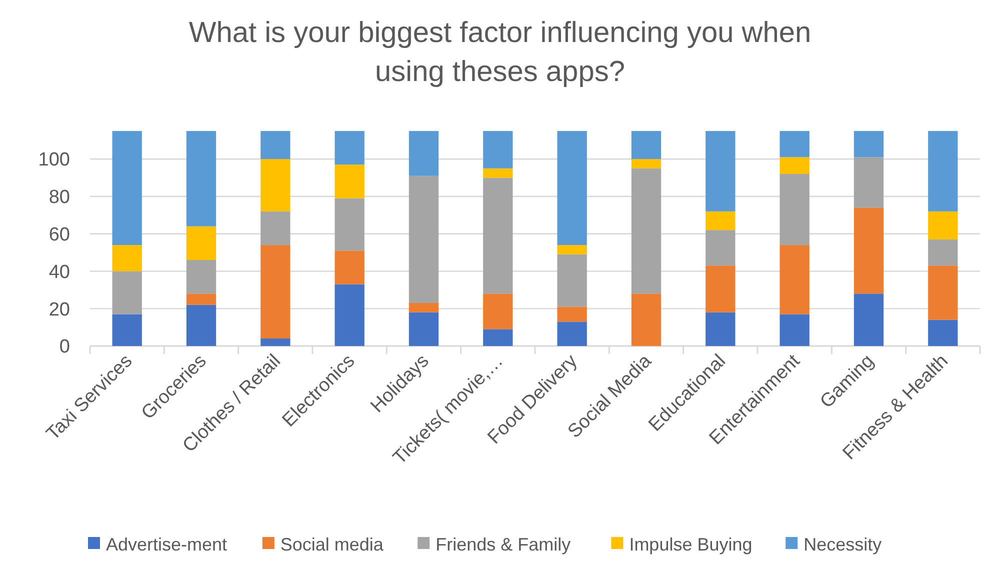 This screenshot has width=1000, height=581. I want to click on y-tick-label: 100, so click(54, 160).